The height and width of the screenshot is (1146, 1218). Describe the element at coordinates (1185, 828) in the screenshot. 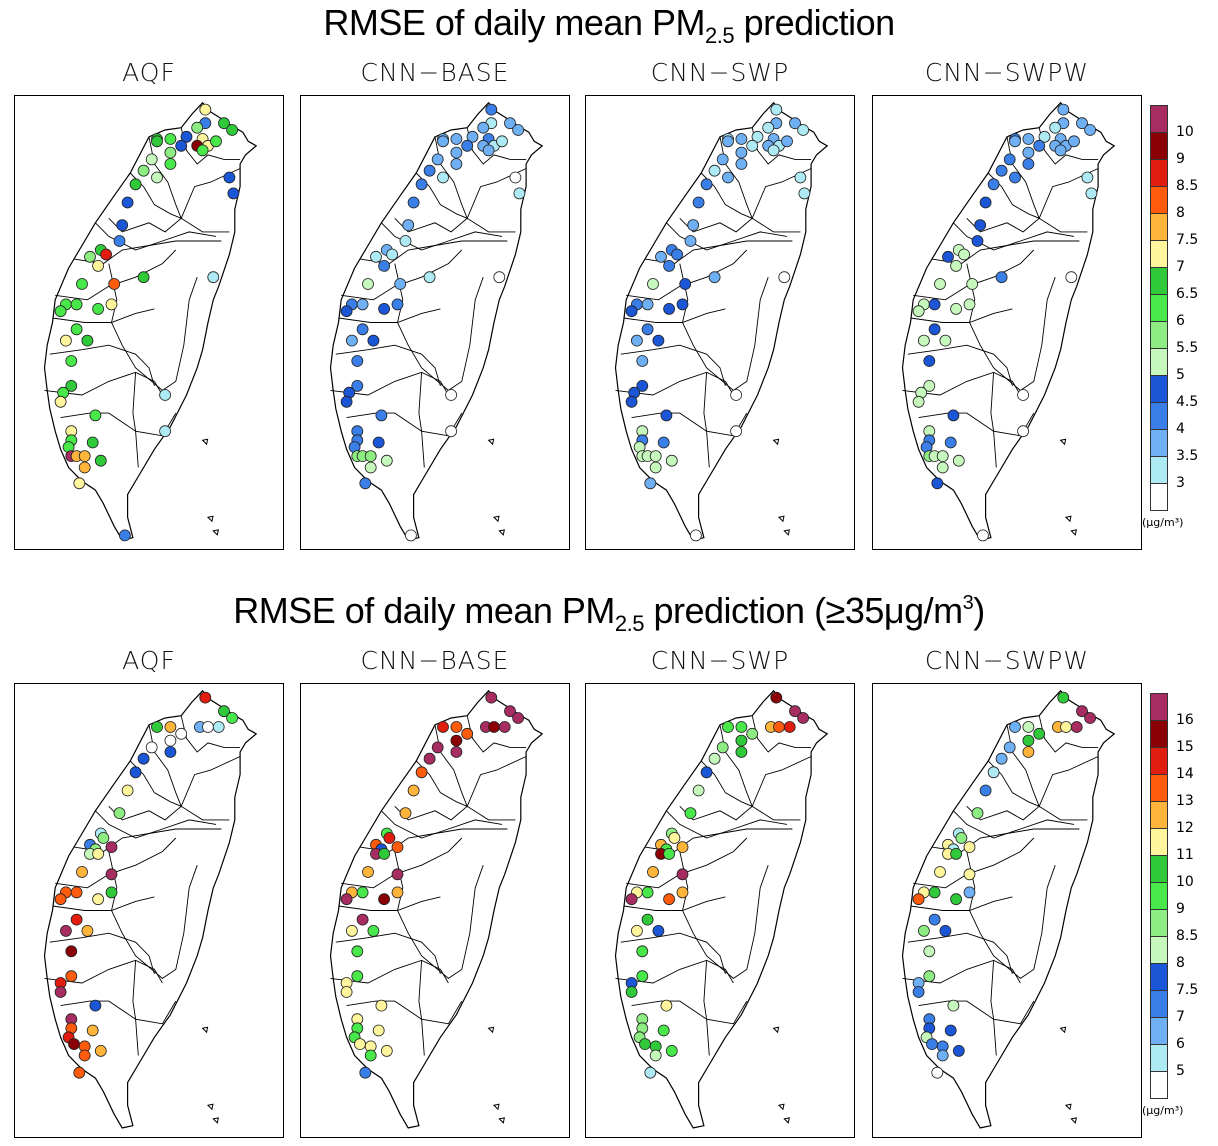

I see `colorbar-tick-label: 12` at that location.